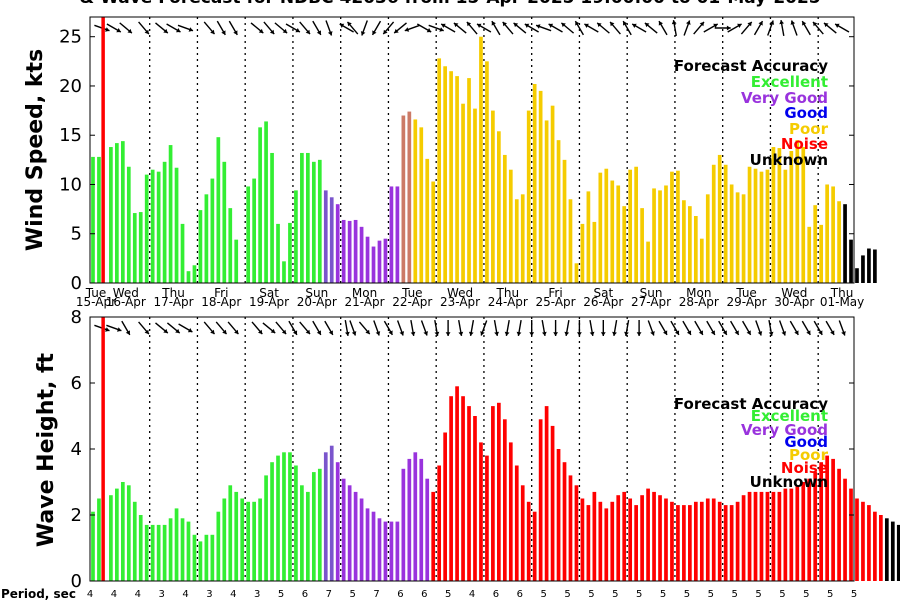 The image size is (900, 600). What do you see at coordinates (751, 66) in the screenshot?
I see `wind-legend-title: Forecast Accuracy` at bounding box center [751, 66].